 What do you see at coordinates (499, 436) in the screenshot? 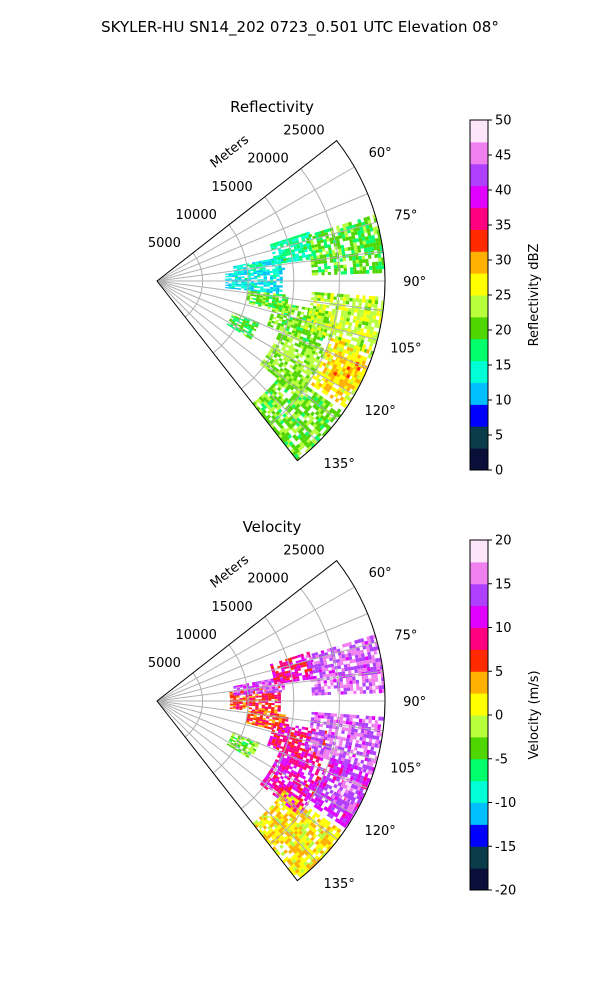
I see `colorbar-tick-label: 5` at bounding box center [499, 436].